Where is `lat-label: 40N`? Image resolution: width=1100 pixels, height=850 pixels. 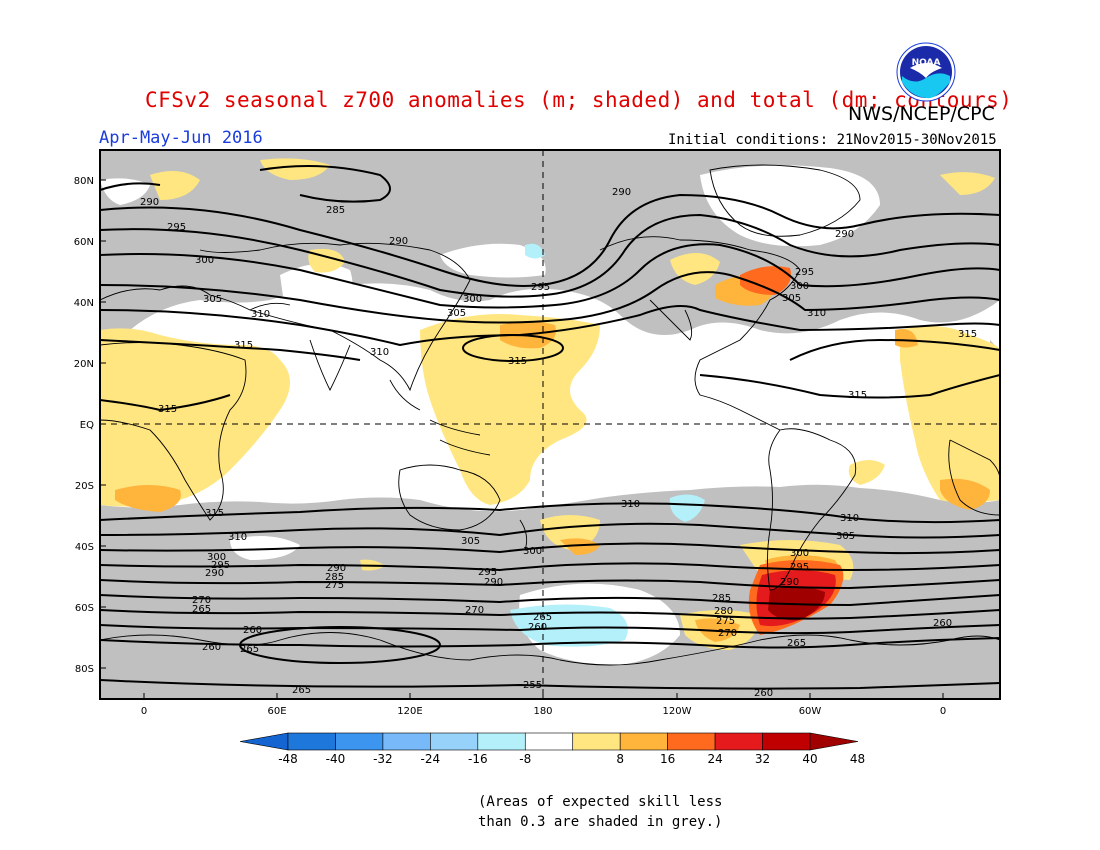 lat-label: 40N is located at coordinates (84, 303).